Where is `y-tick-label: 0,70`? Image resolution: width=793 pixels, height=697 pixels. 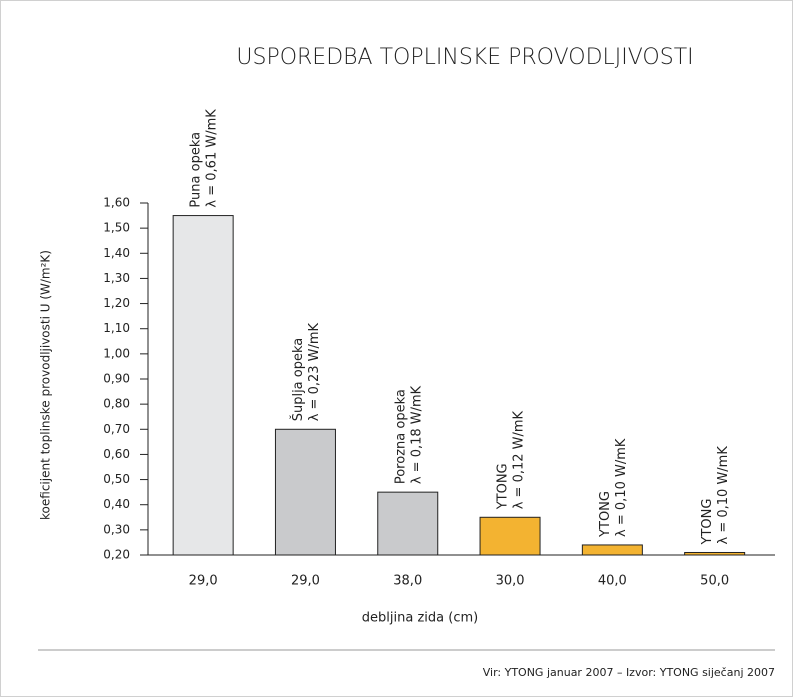
y-tick-label: 0,70 is located at coordinates (116, 429).